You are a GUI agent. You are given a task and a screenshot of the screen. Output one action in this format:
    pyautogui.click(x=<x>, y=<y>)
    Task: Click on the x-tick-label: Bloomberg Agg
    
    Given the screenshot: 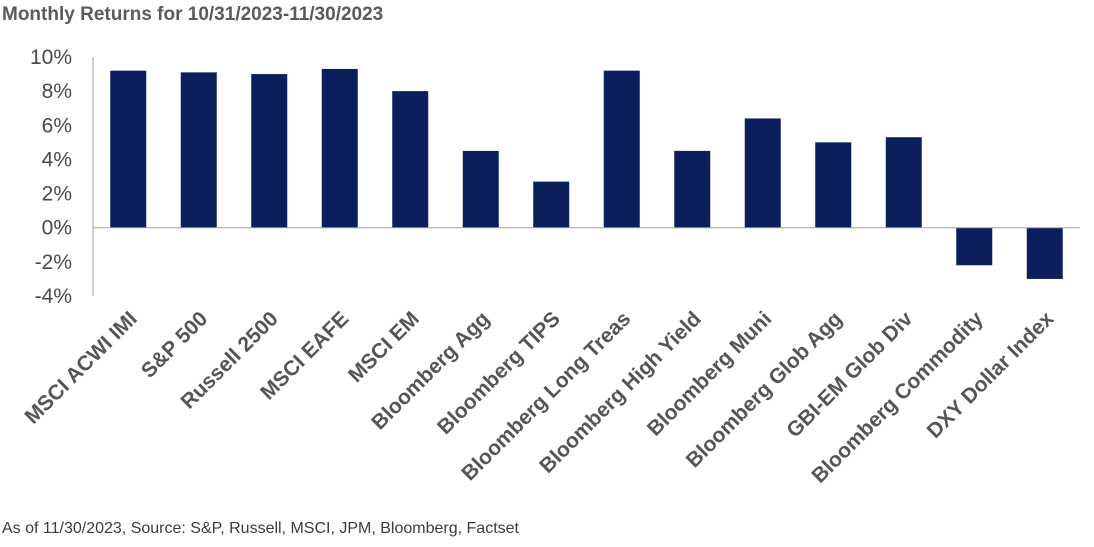 What is the action you would take?
    pyautogui.click(x=430, y=370)
    